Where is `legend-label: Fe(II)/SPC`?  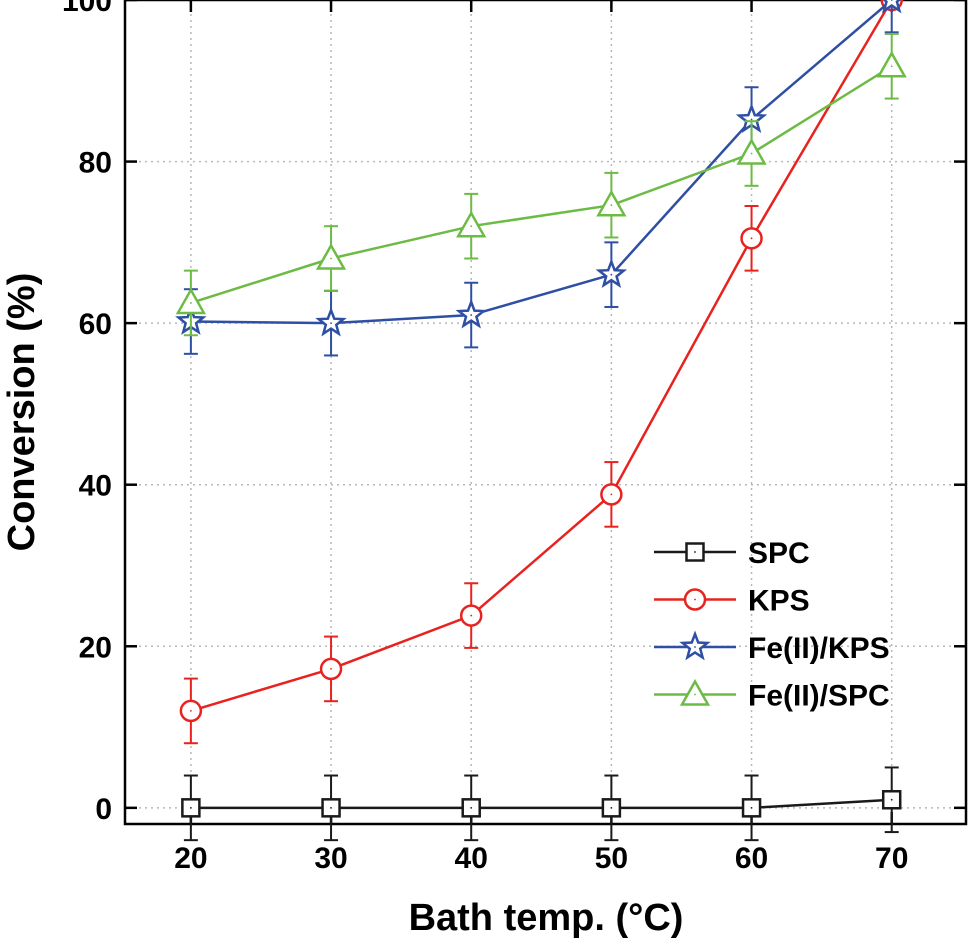
legend-label: Fe(II)/SPC is located at coordinates (819, 696).